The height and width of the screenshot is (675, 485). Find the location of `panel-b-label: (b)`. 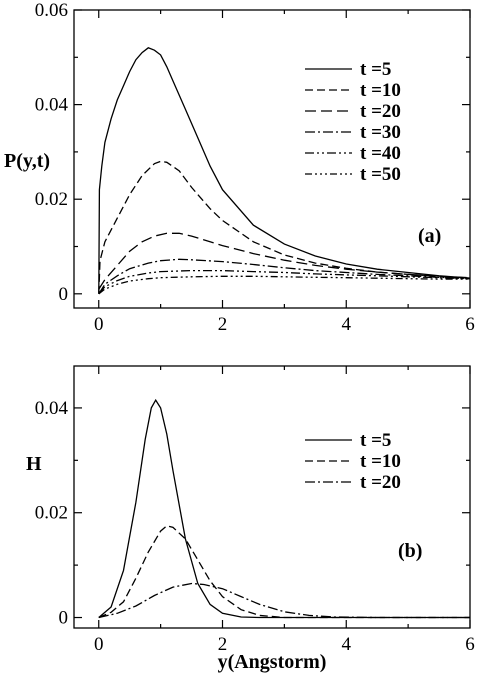

panel-b-label: (b) is located at coordinates (410, 551).